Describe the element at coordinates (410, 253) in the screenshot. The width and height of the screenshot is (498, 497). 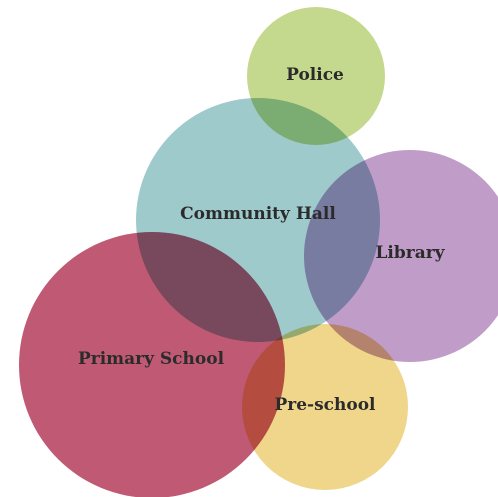
I see `label-library: Library` at that location.